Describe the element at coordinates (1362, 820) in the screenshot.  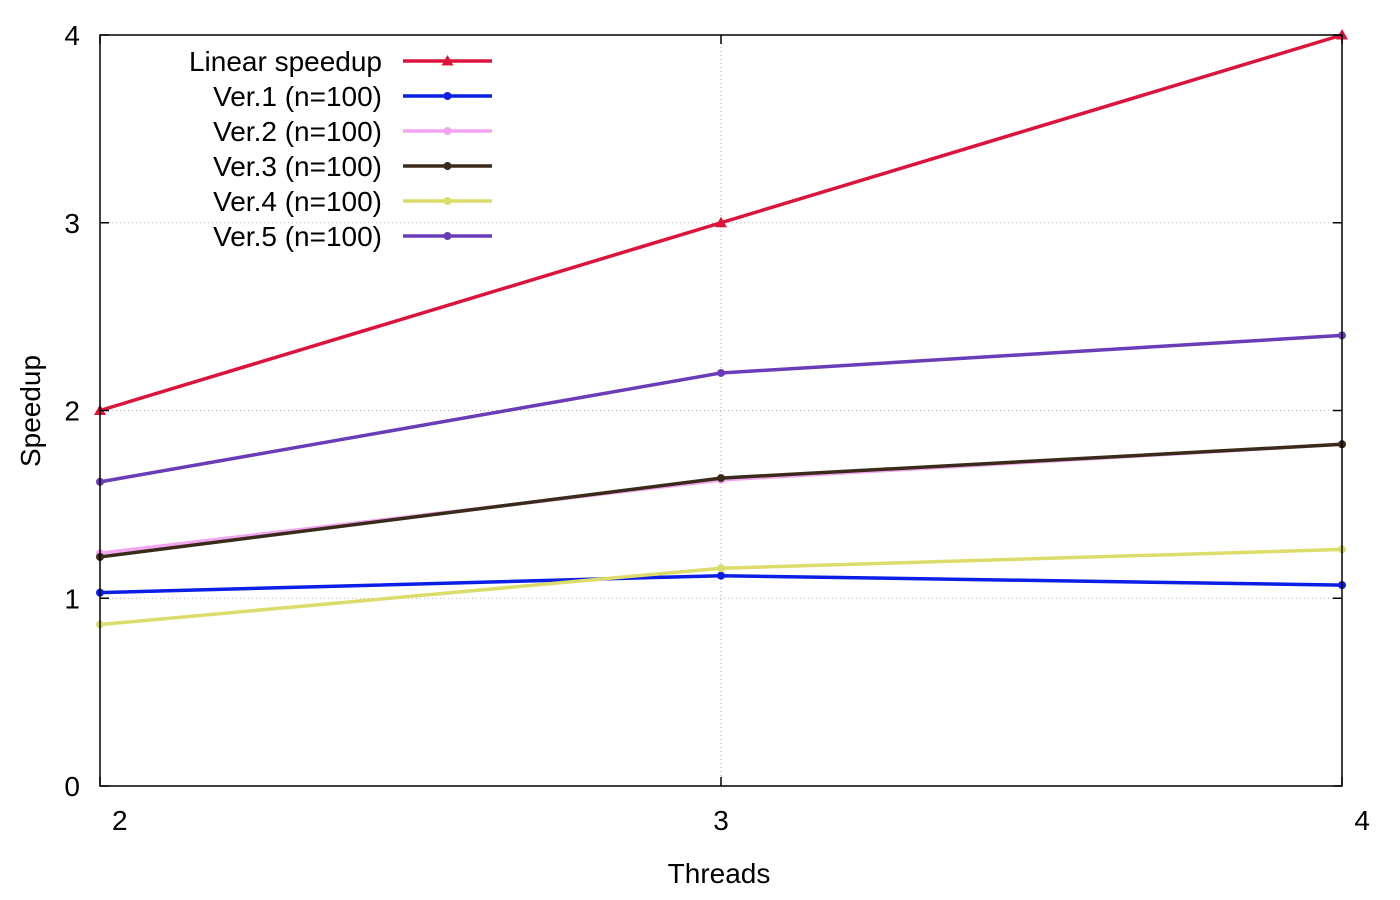
I see `x-tick-label: 4` at that location.